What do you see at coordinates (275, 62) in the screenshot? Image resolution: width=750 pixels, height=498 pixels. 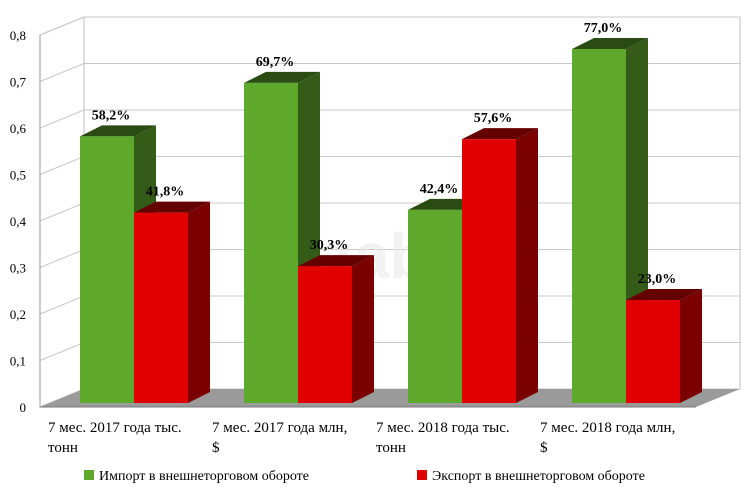 I see `data-label: 69,7%` at bounding box center [275, 62].